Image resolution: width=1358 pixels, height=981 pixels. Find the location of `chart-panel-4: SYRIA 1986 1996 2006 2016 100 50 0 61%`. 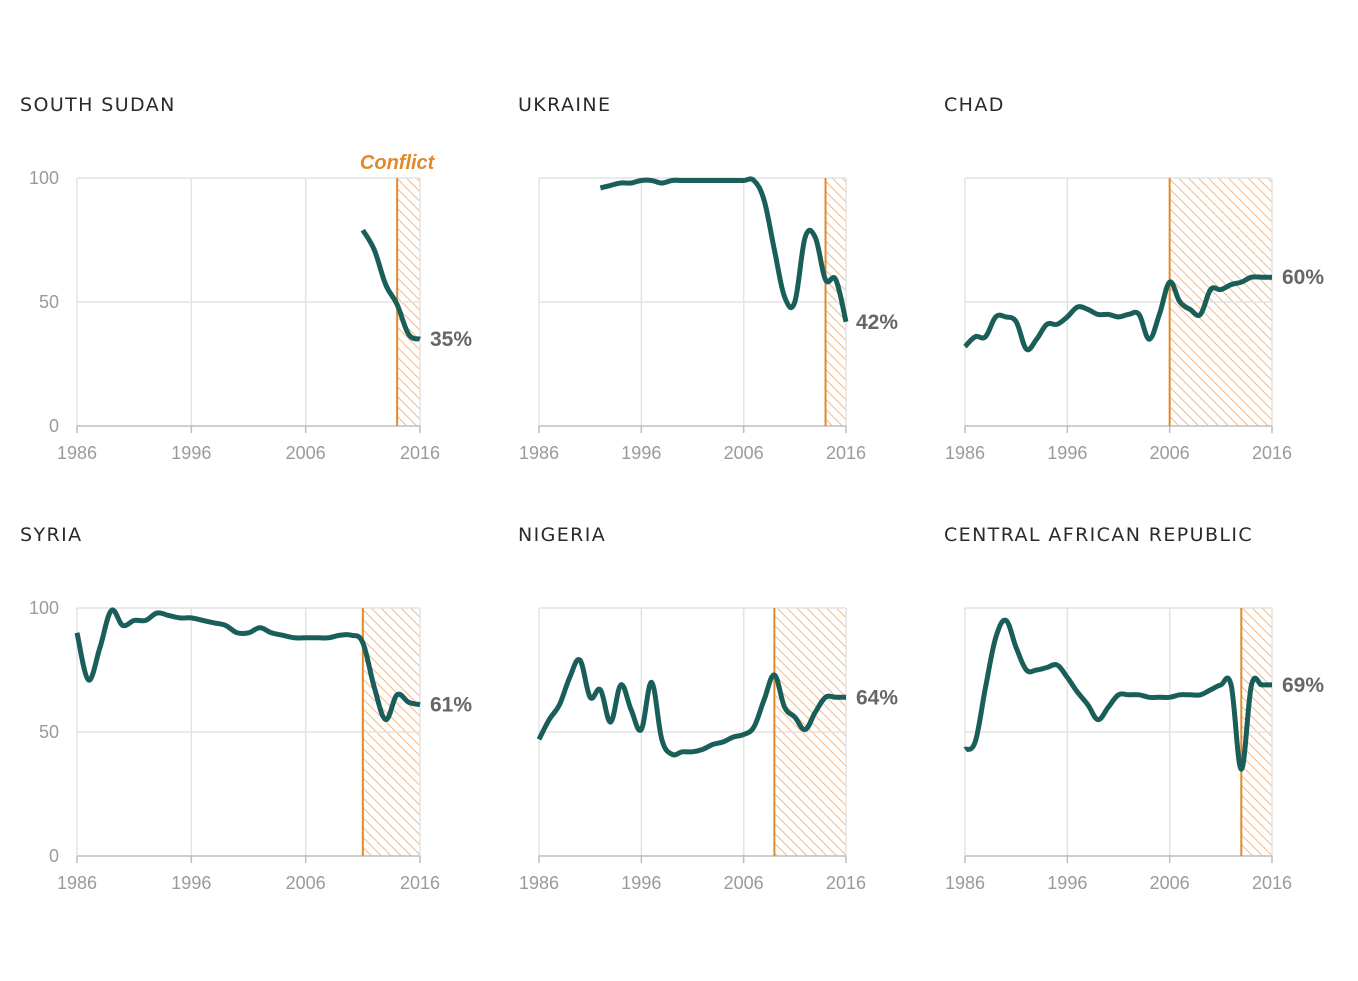

chart-panel-4: SYRIA 1986 1996 2006 2016 100 50 0 61% is located at coordinates (246, 708).